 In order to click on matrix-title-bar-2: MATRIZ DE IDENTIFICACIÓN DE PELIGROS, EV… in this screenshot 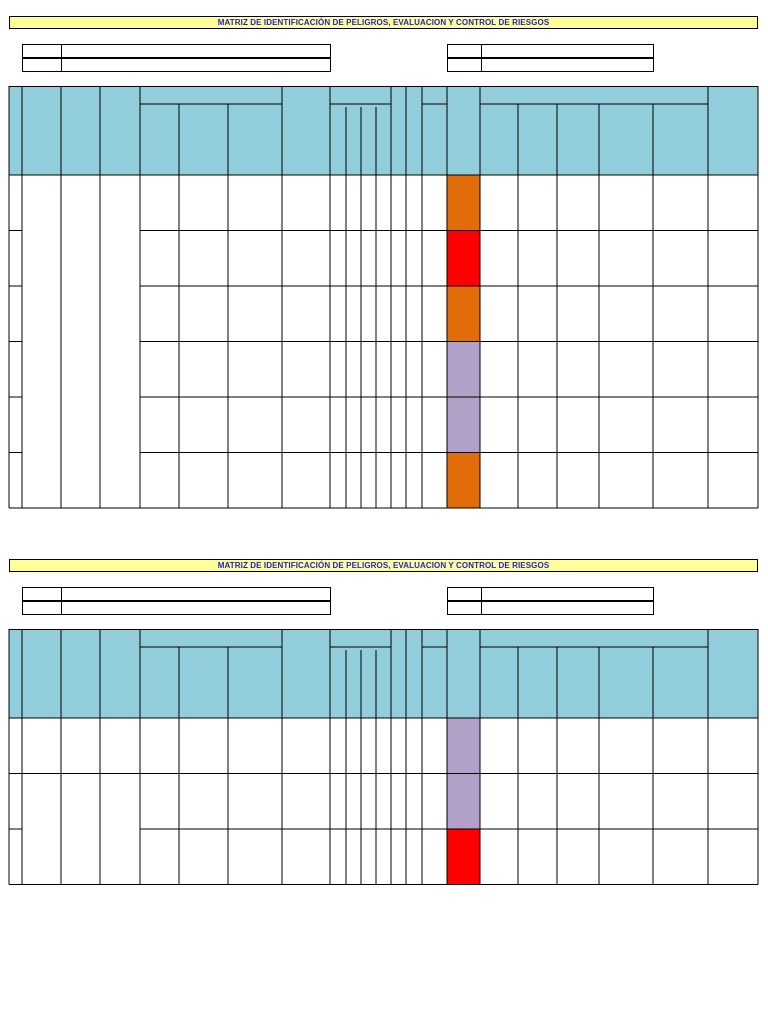, I will do `click(383, 565)`.